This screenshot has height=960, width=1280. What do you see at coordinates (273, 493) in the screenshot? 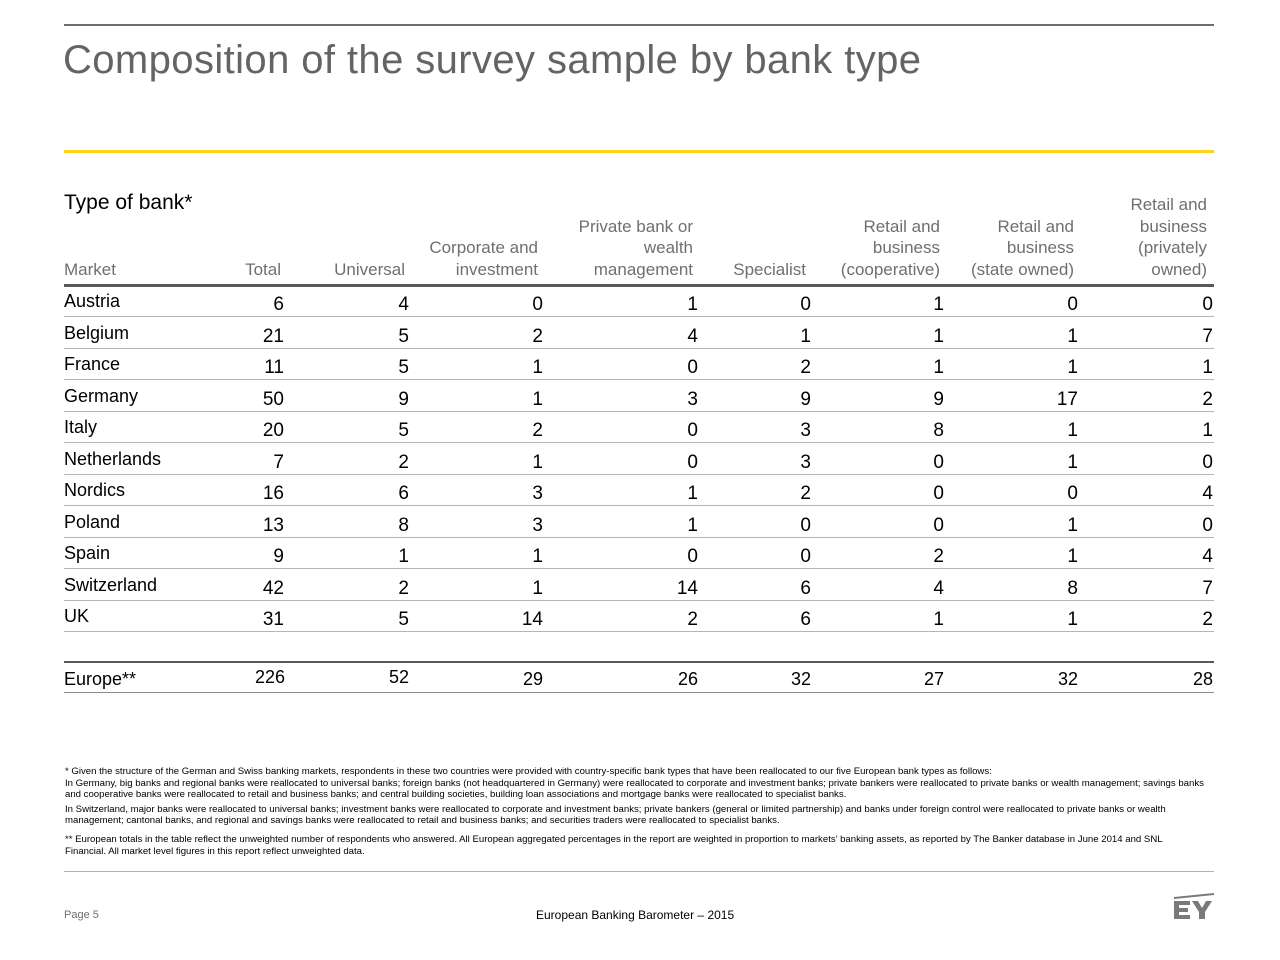
I see `table-cell: 16` at bounding box center [273, 493].